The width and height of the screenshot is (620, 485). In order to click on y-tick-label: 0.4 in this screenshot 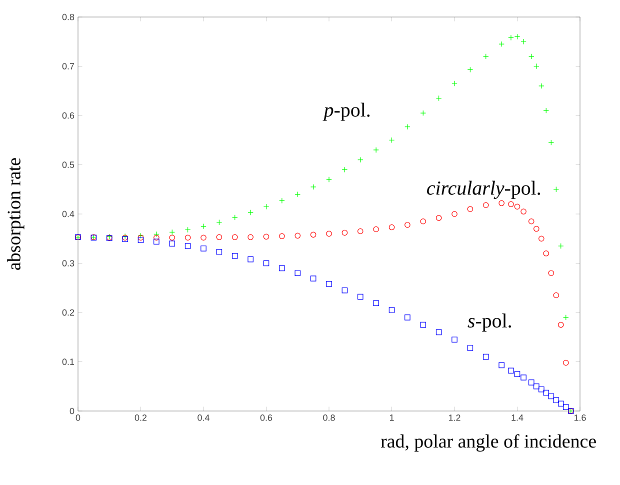, I will do `click(68, 214)`.